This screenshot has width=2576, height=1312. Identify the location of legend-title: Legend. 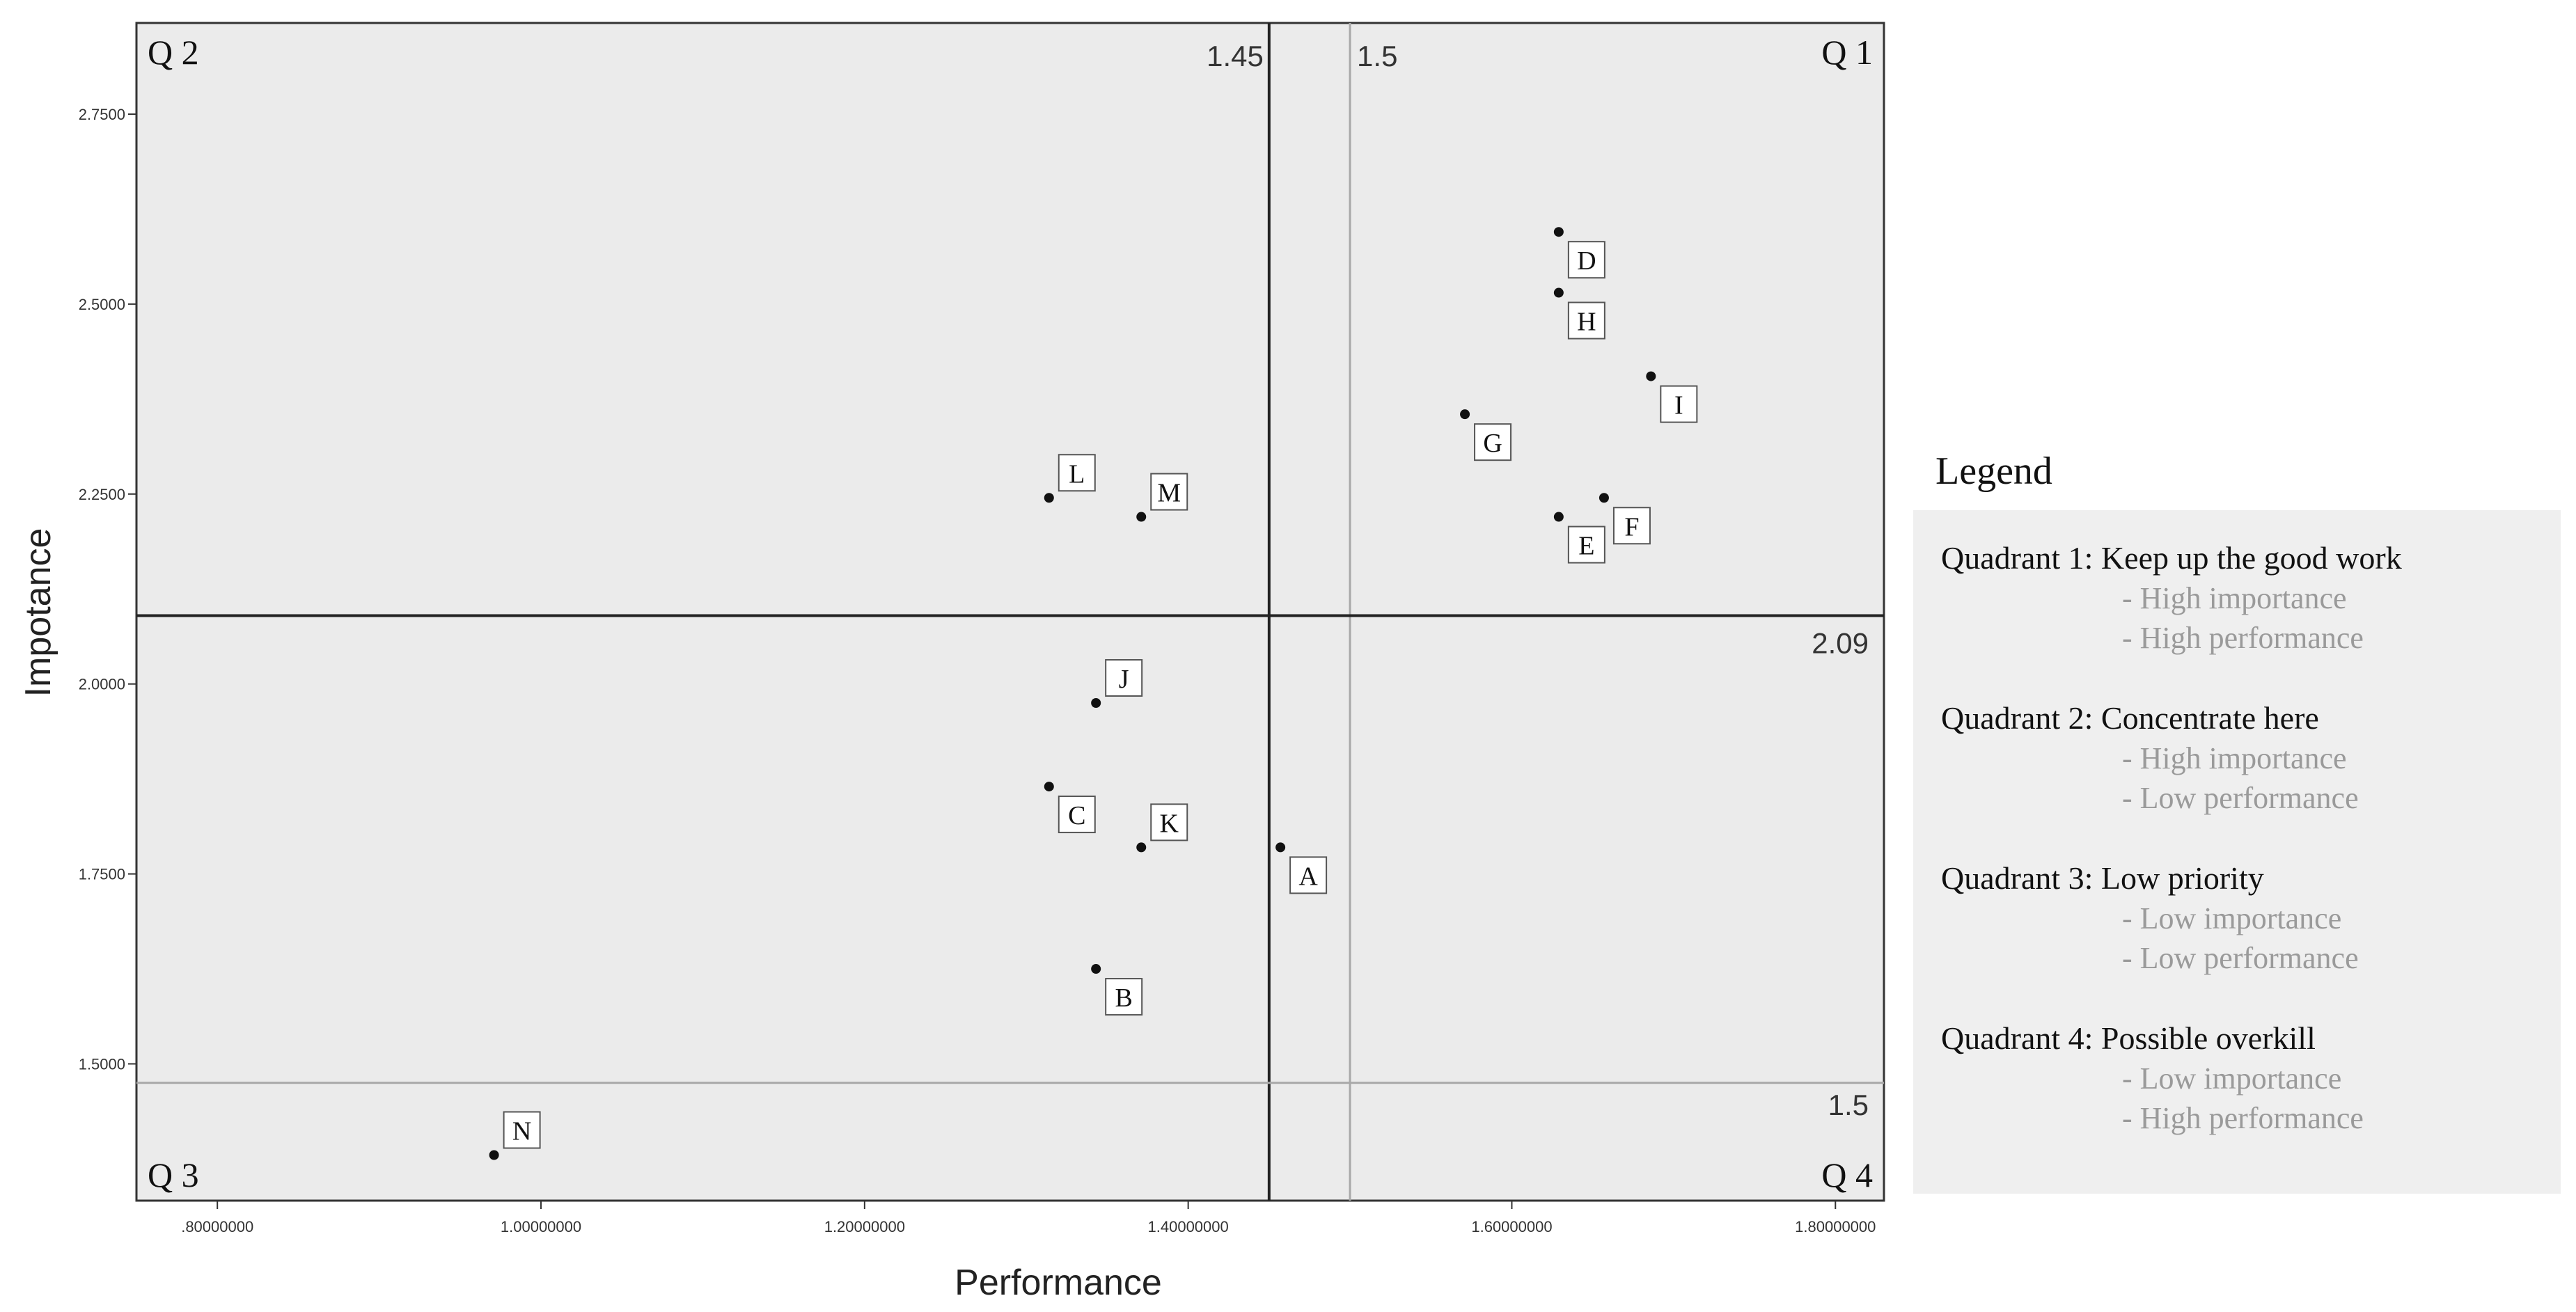
(1993, 472).